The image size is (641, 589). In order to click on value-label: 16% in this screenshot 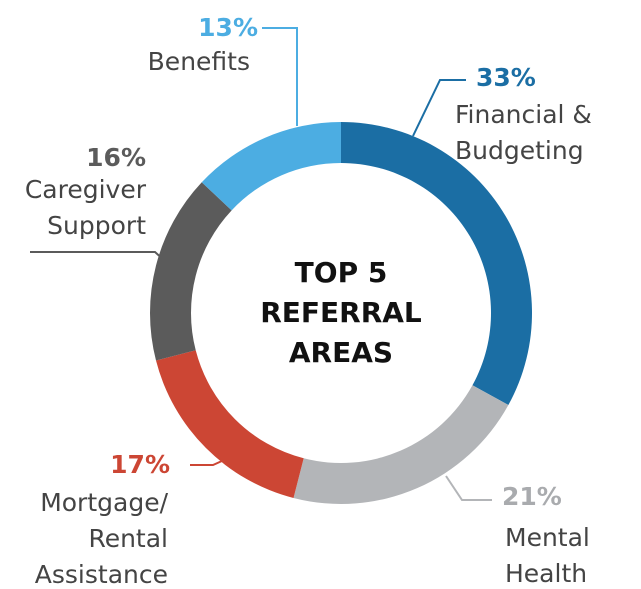, I will do `click(116, 157)`.